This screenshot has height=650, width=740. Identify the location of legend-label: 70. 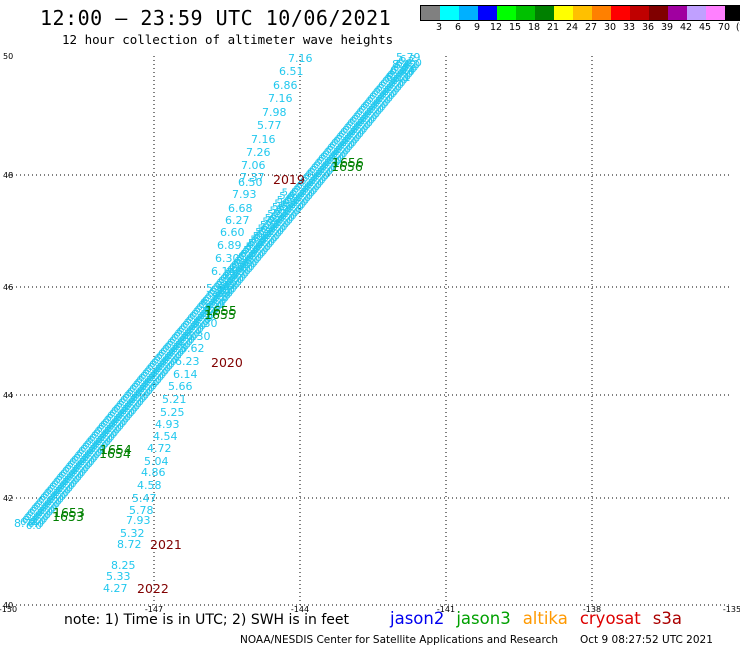
(724, 27).